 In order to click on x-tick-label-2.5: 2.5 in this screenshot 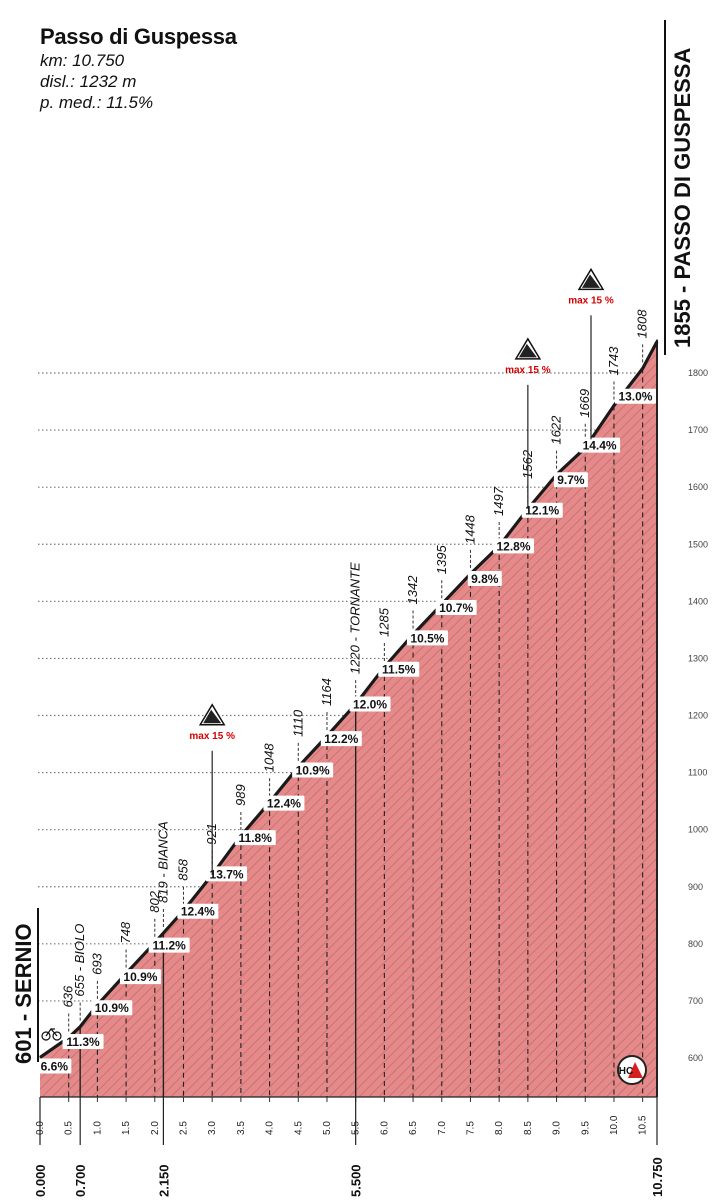, I will do `click(183, 1128)`.